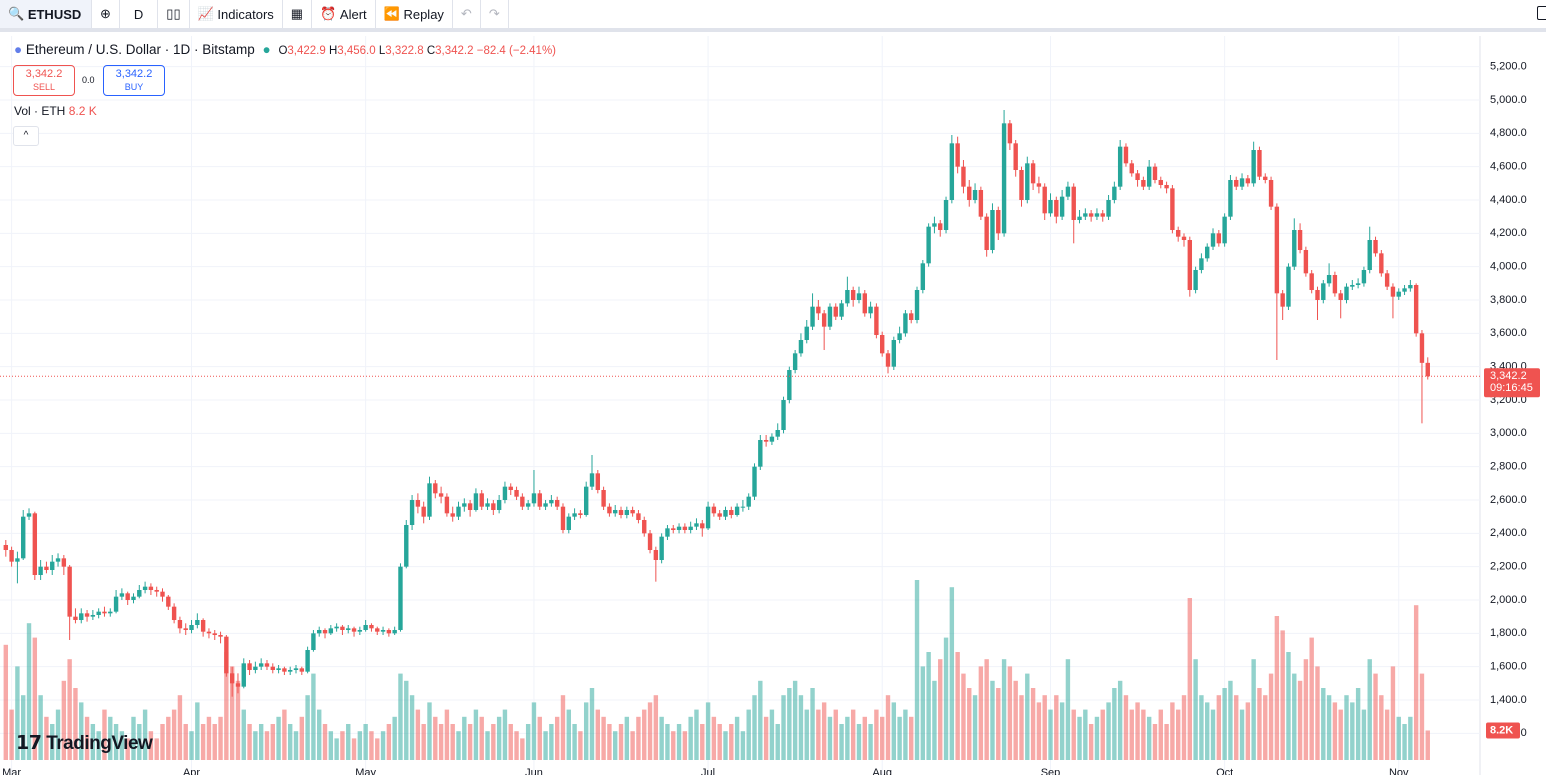 The image size is (1546, 775). Describe the element at coordinates (467, 14) in the screenshot. I see `undo: ↶` at that location.